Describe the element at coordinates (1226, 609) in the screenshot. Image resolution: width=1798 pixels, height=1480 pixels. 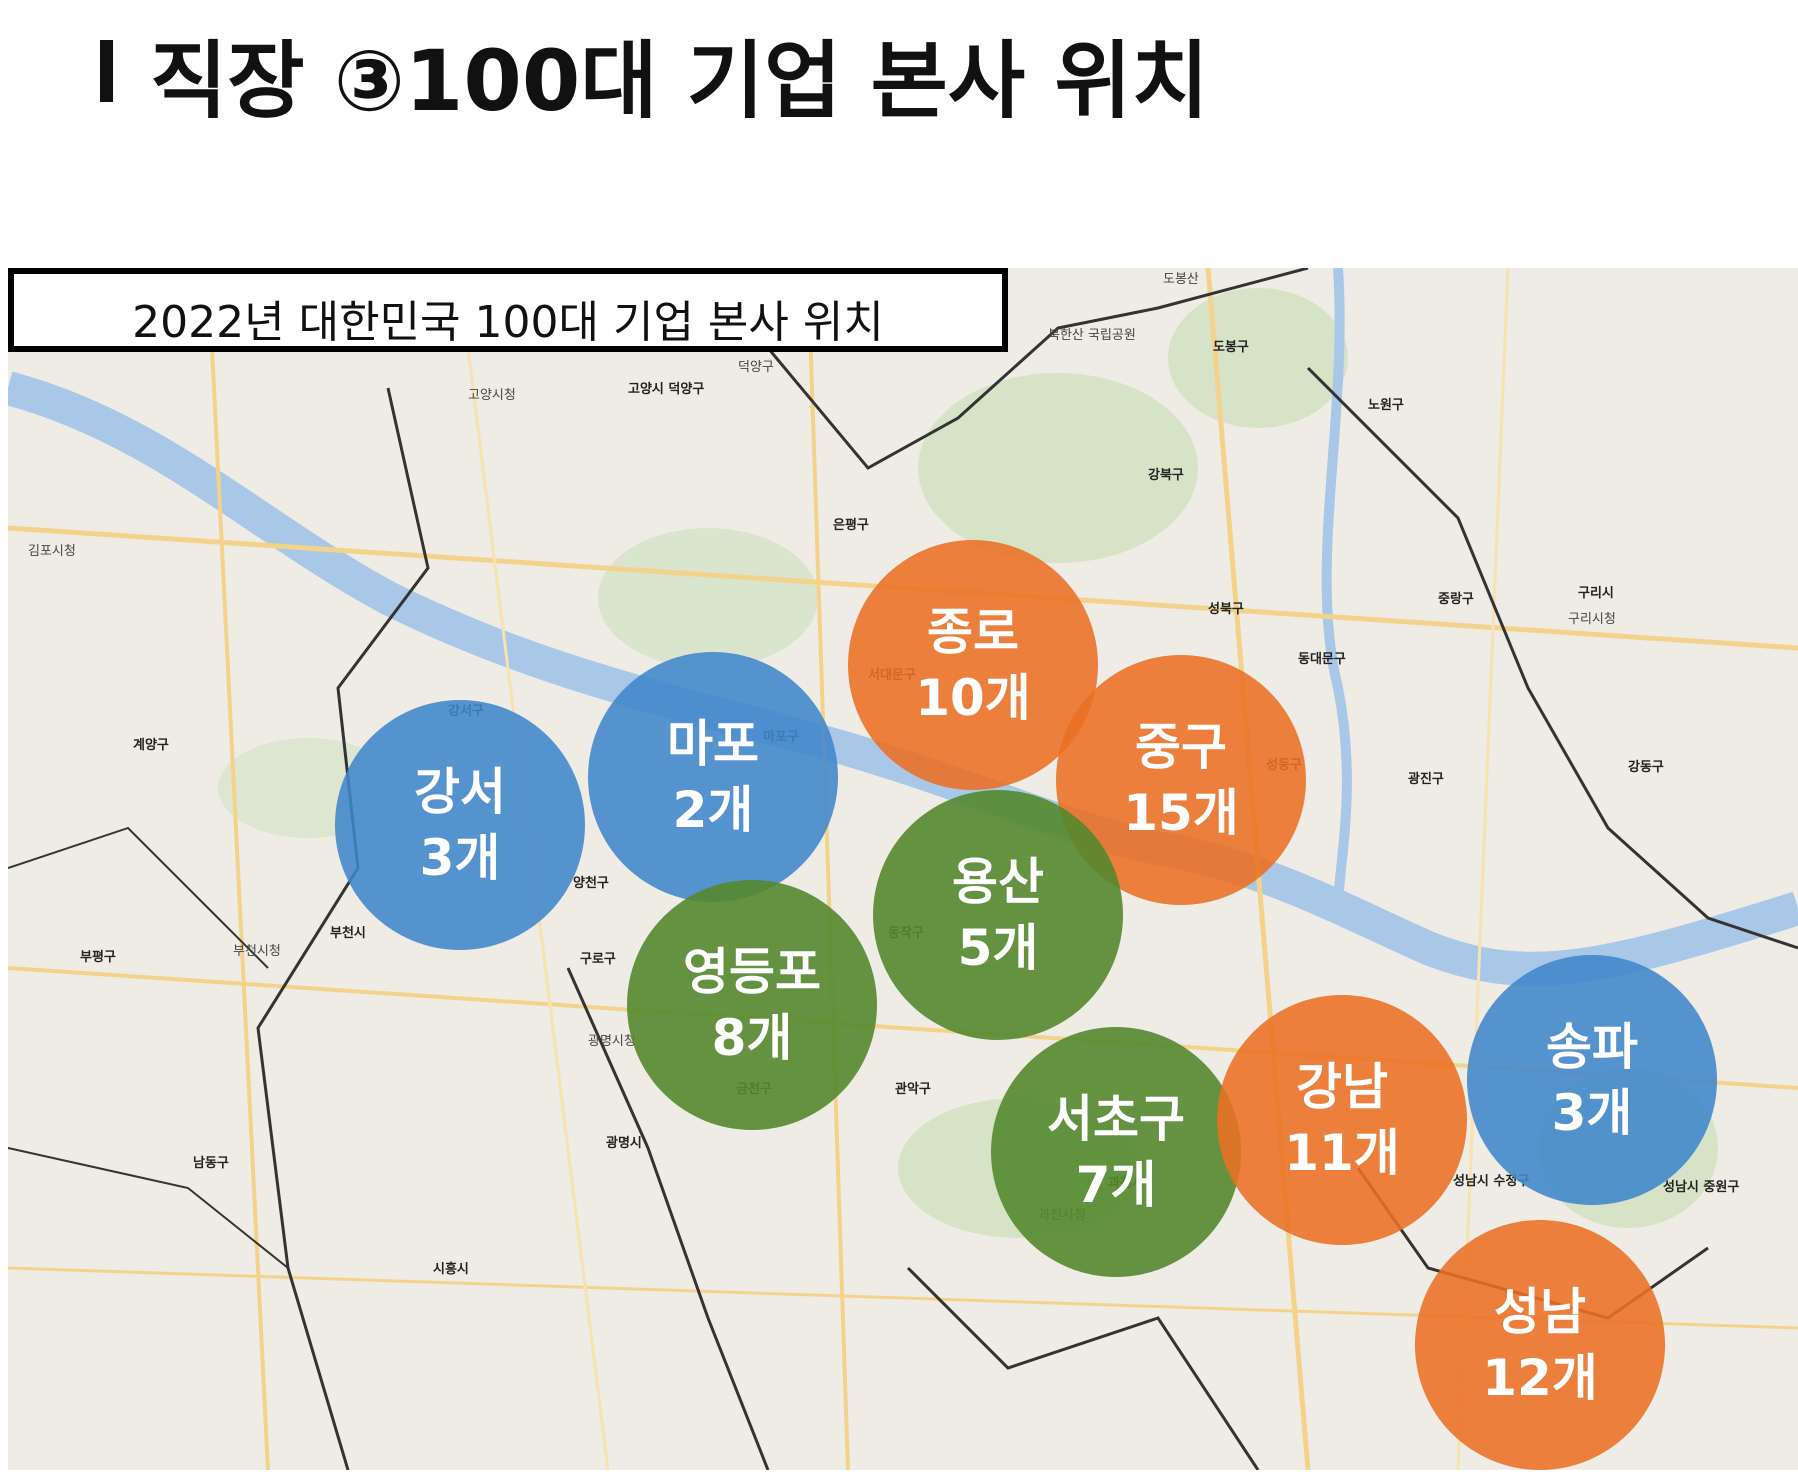
I see `place-label: 성북구` at that location.